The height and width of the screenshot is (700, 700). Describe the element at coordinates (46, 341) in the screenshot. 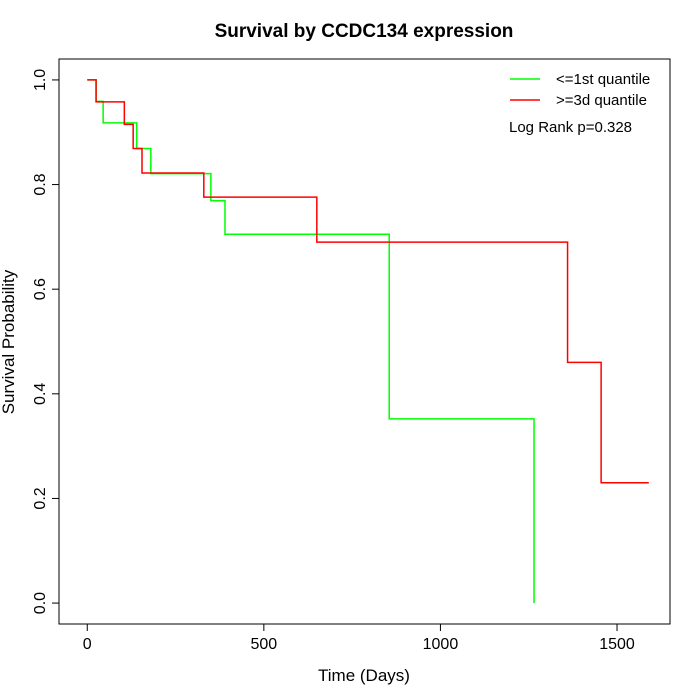

I see `y-axis: 0.0 0.2 0.4 0.6 0.8 1.0` at that location.